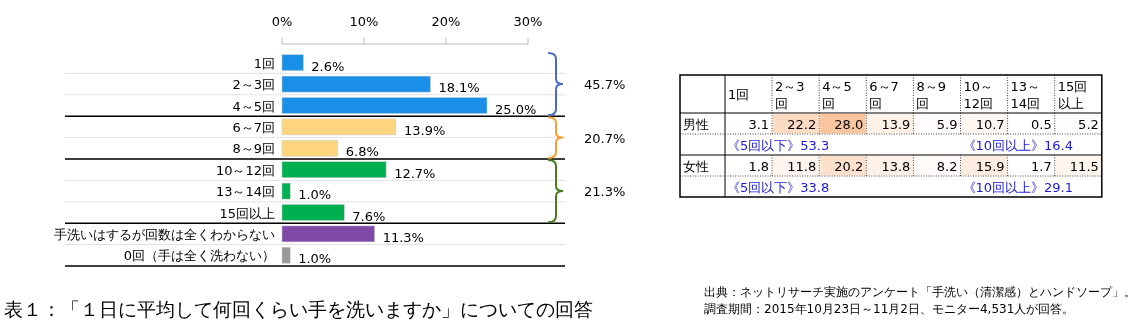 The image size is (1134, 336). Describe the element at coordinates (978, 95) in the screenshot. I see `x-tick-label: 10～12回` at that location.